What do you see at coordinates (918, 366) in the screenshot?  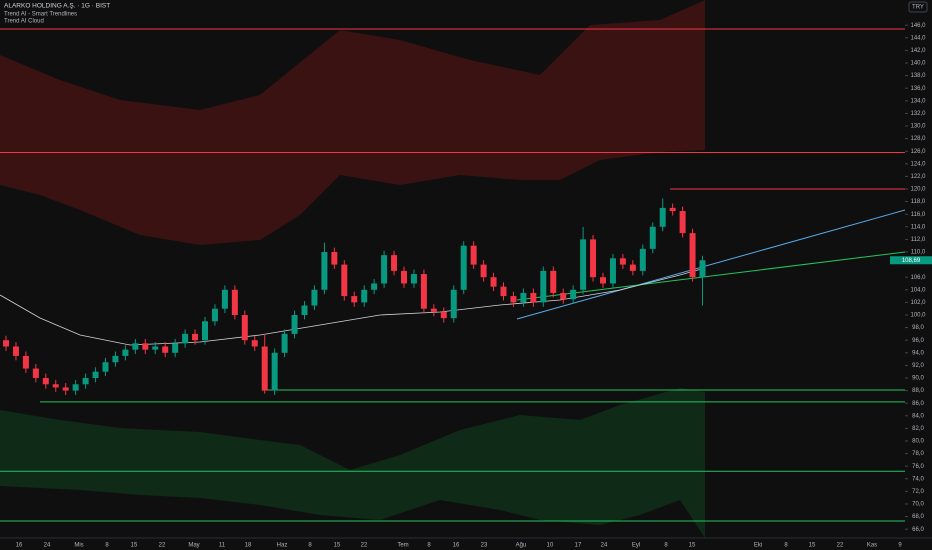 I see `y-tick-label: 92,0` at bounding box center [918, 366].